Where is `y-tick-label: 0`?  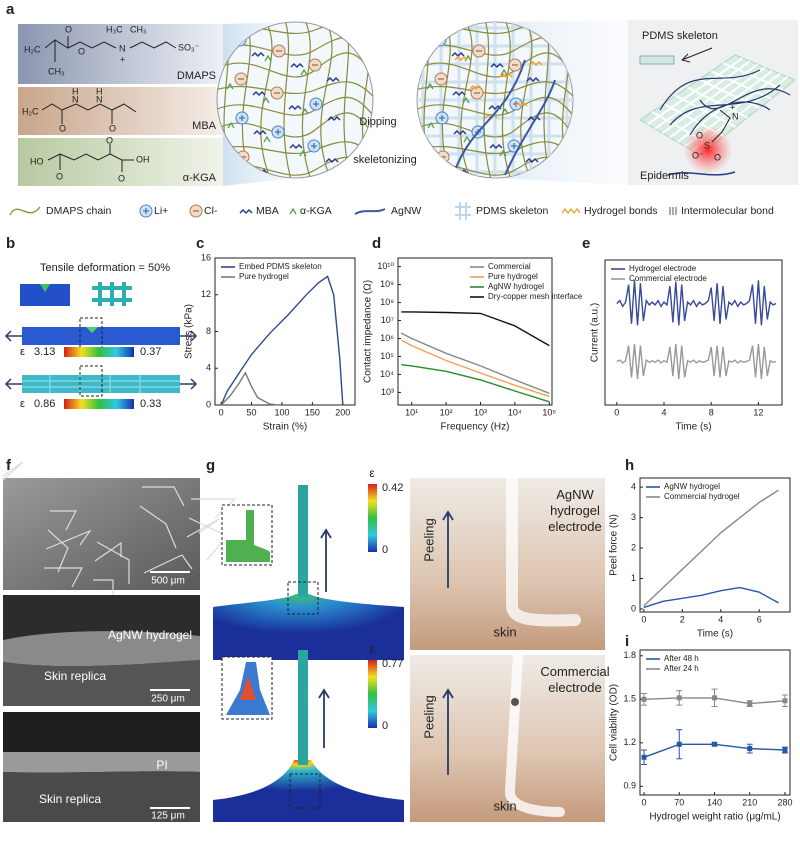
y-tick-label: 0 is located at coordinates (208, 404).